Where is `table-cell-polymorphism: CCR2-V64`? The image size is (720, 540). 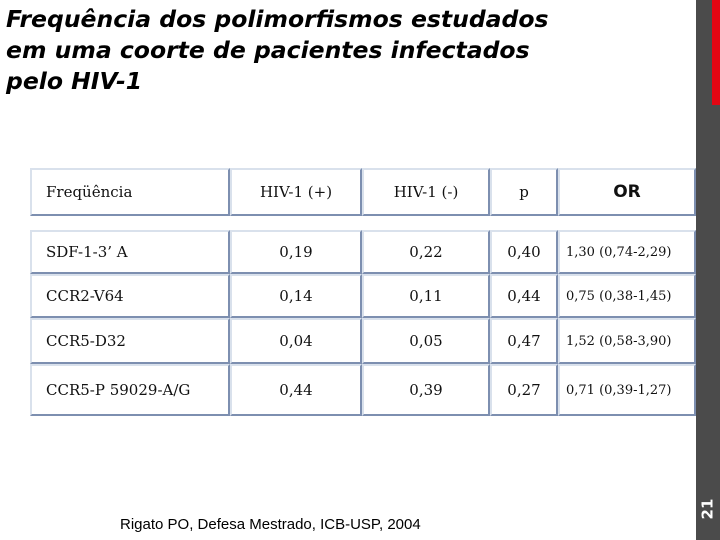
table-cell-polymorphism: CCR2-V64 is located at coordinates (130, 296).